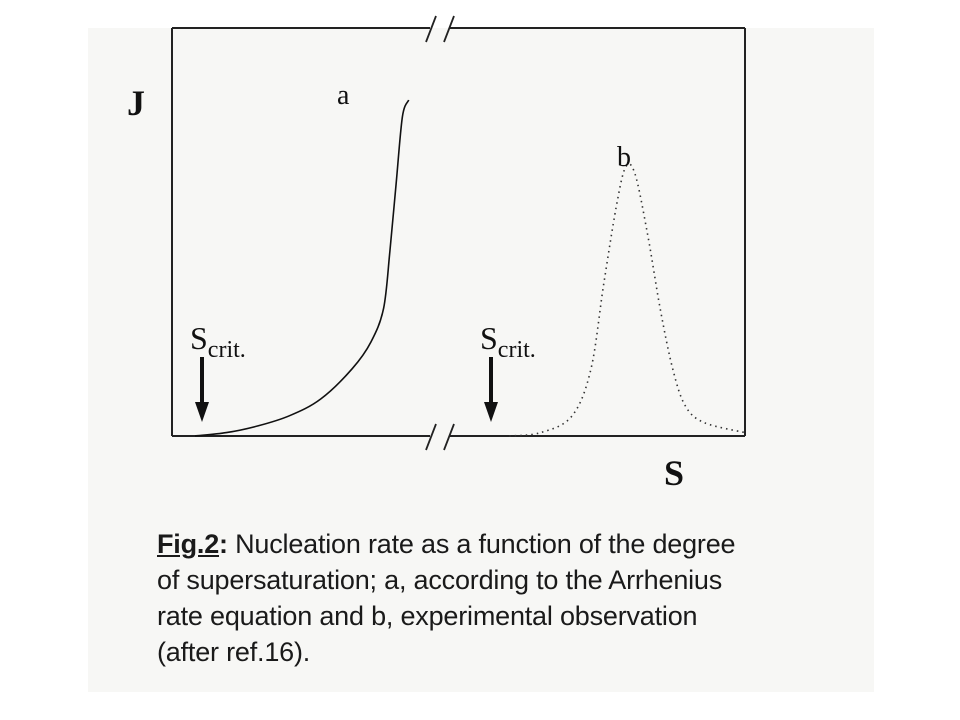  Describe the element at coordinates (227, 350) in the screenshot. I see `scrit-a-sub: crit.` at that location.